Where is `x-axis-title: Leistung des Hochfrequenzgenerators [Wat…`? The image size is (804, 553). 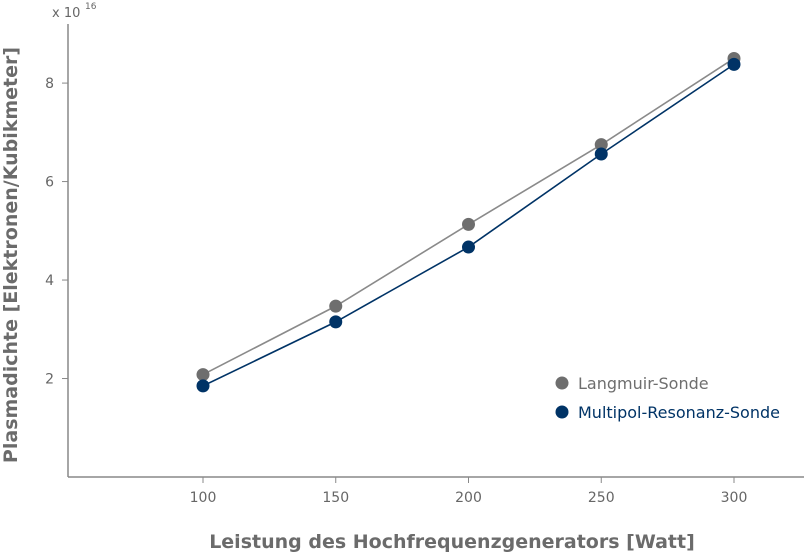 x-axis-title: Leistung des Hochfrequenzgenerators [Wat… is located at coordinates (452, 542).